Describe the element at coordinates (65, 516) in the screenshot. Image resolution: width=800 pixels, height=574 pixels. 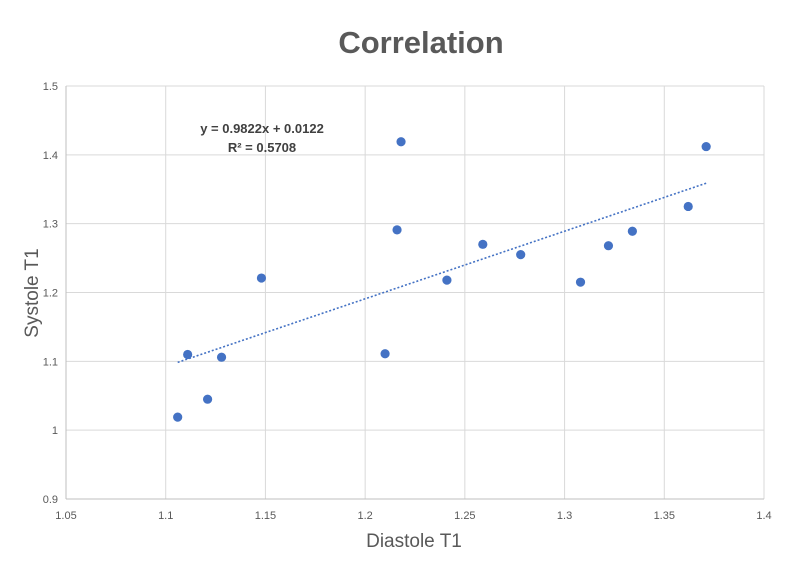
I see `x-tick-label: 1.05` at that location.